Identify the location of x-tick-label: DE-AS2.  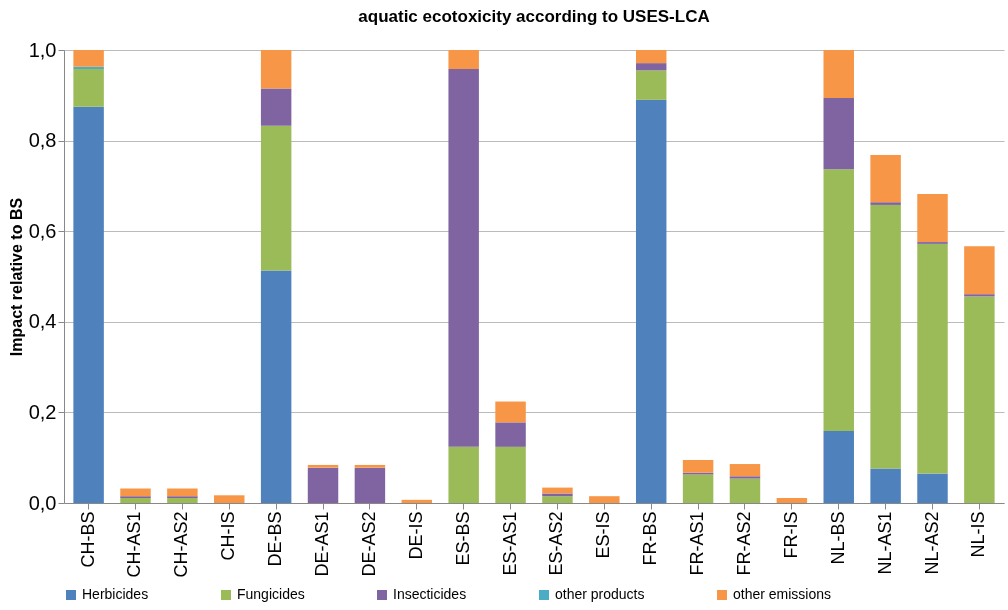
(368, 544).